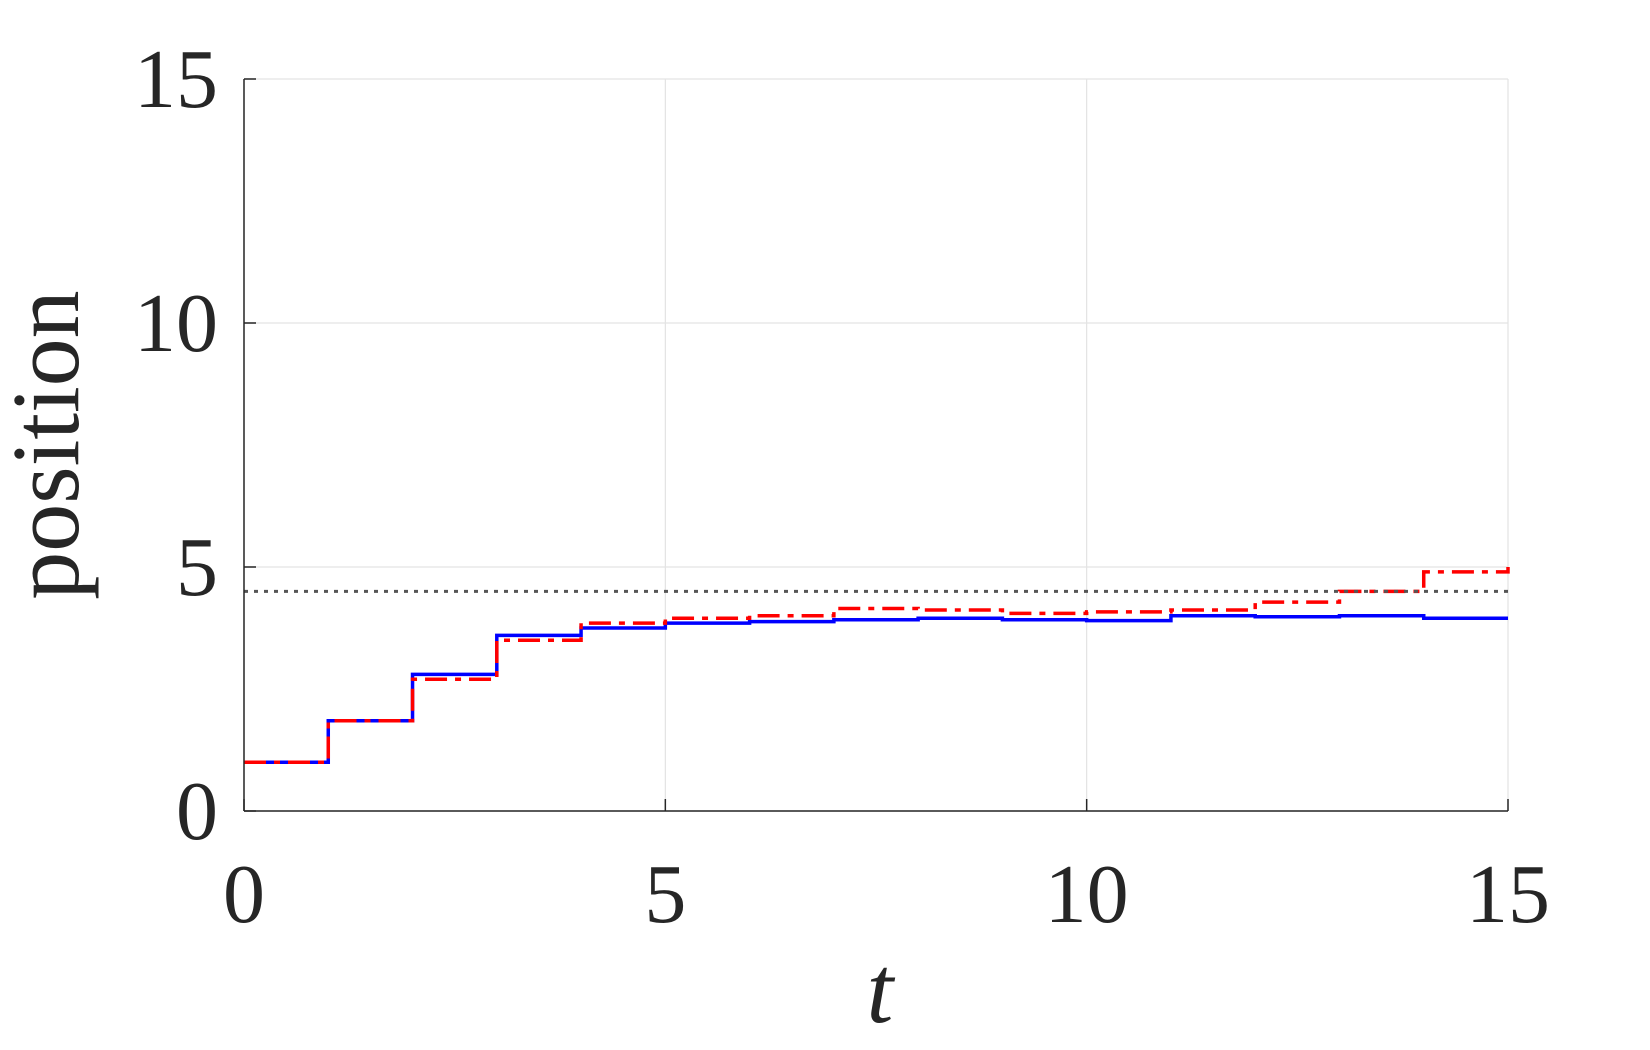 The width and height of the screenshot is (1650, 1050). I want to click on y-axis-title: position, so click(49, 444).